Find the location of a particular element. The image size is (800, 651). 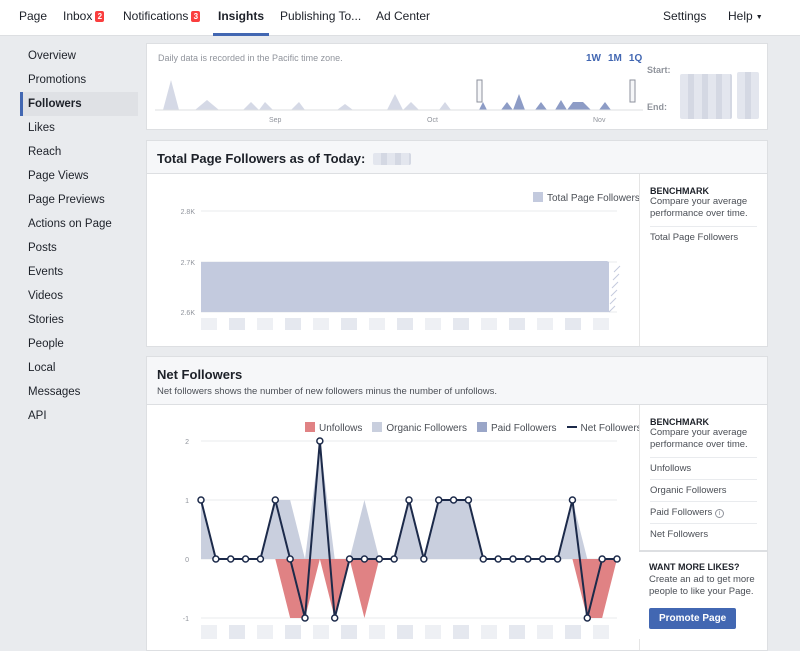

legend-total-followers: Total Page Followers is located at coordinates (586, 198).